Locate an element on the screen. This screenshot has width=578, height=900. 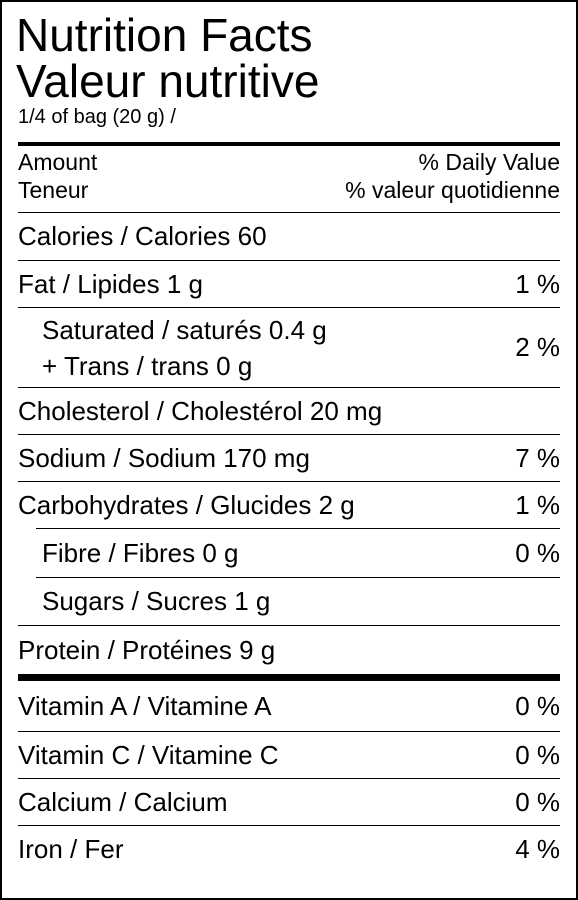
fibre-daily-value: 0 % is located at coordinates (537, 552).